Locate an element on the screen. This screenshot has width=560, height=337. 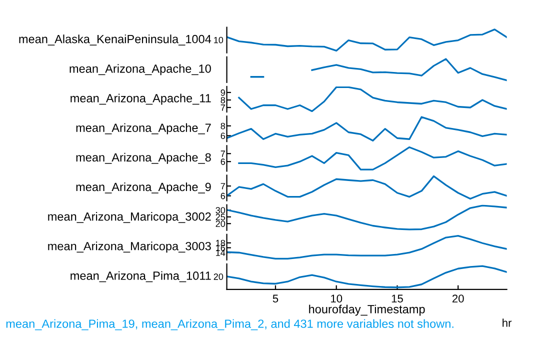
y-axis-title: mean_Arizona_Apache_10 is located at coordinates (140, 70).